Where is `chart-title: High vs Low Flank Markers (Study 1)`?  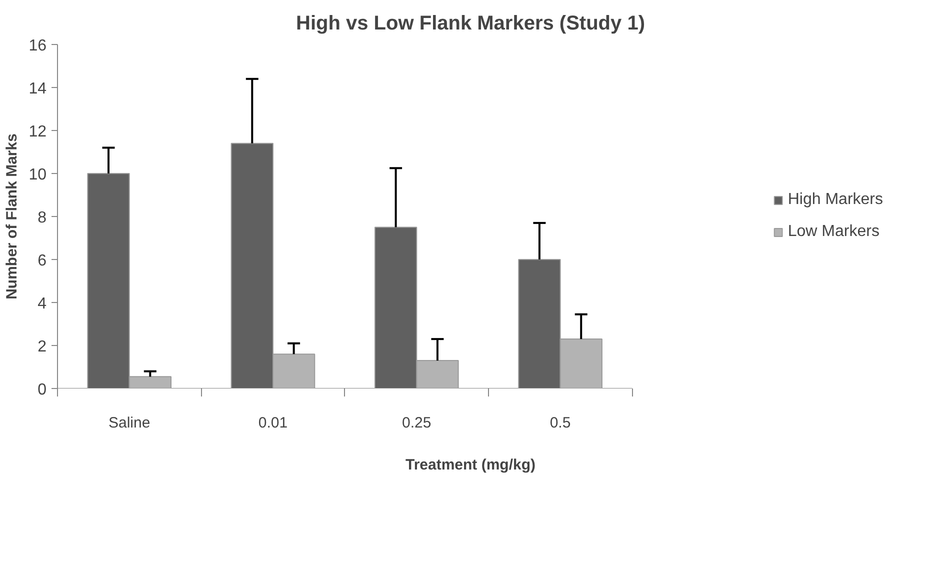
chart-title: High vs Low Flank Markers (Study 1) is located at coordinates (470, 23).